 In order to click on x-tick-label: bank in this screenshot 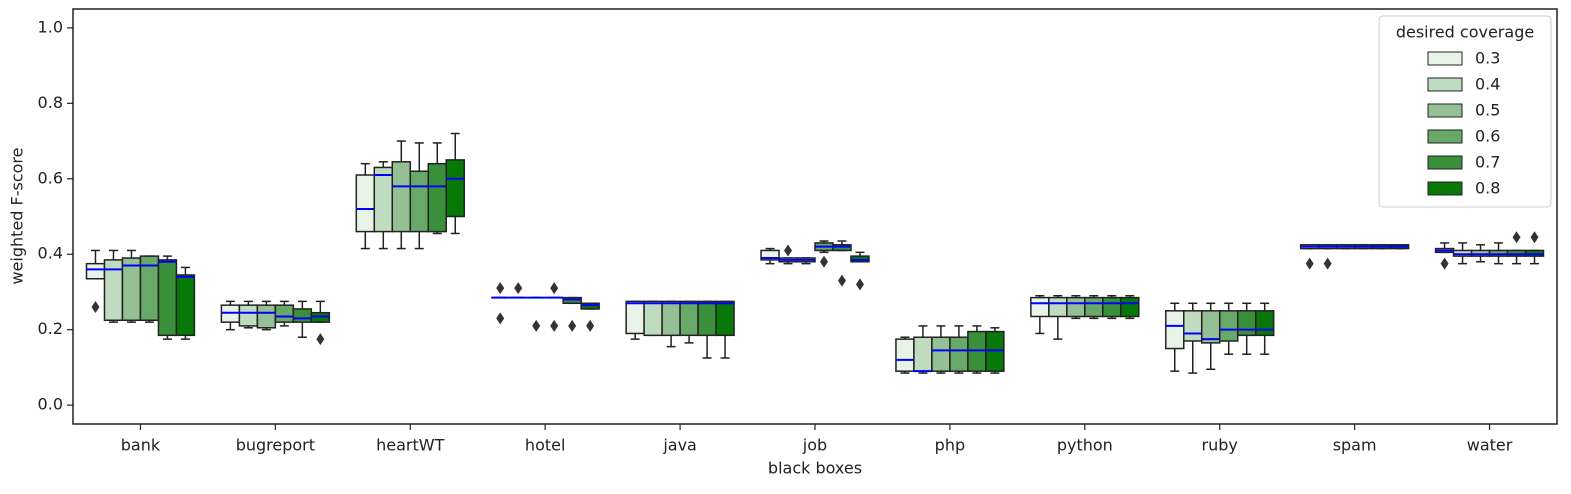, I will do `click(141, 445)`.